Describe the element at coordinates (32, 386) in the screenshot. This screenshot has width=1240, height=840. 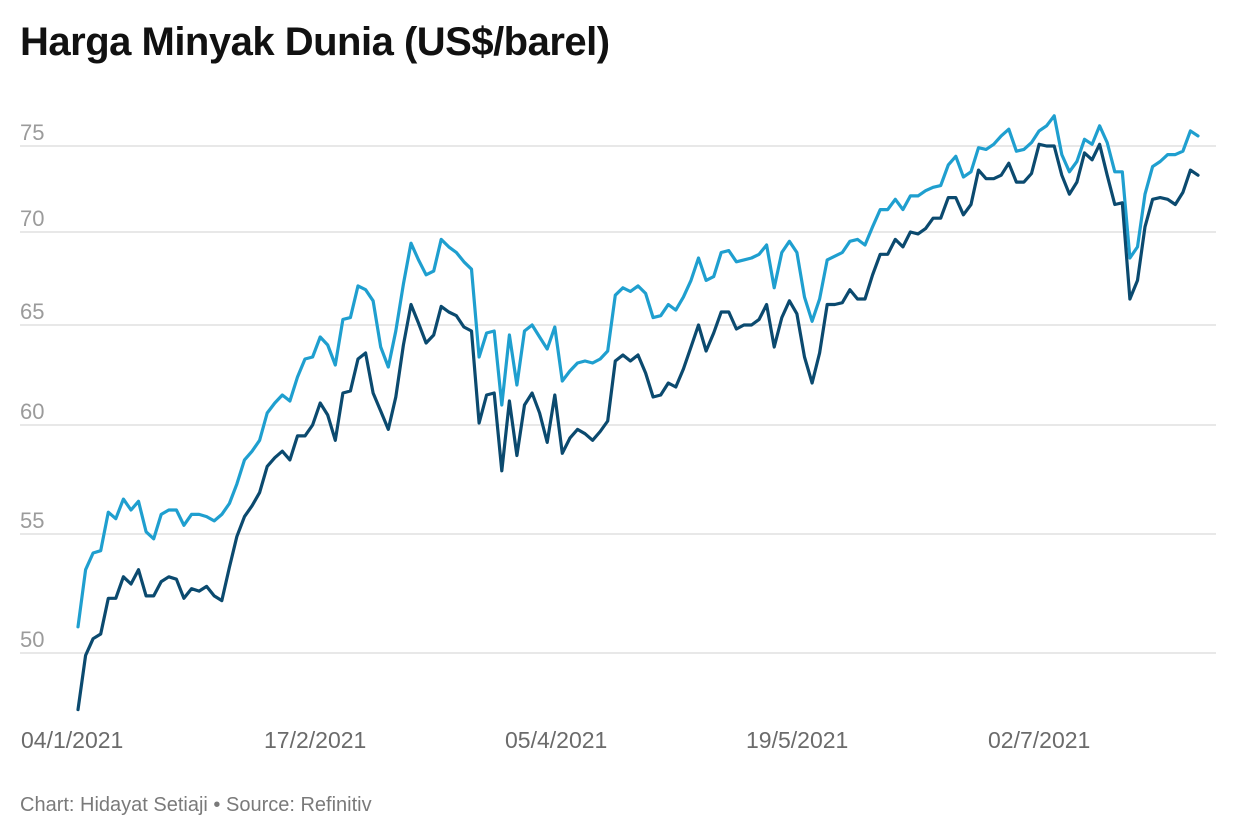
I see `y-axis-ticks: 50 55 60 65 70 75` at that location.